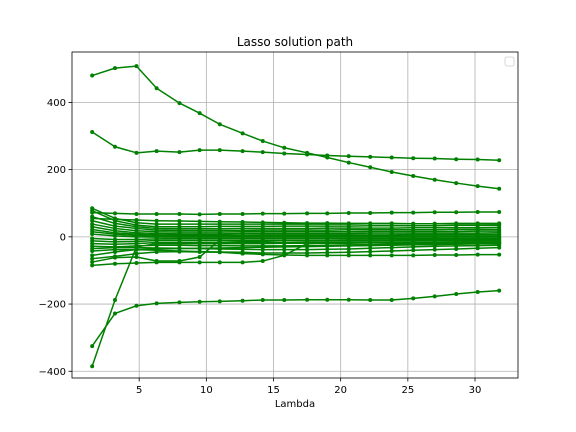  What do you see at coordinates (63, 237) in the screenshot?
I see `y-tick-label: 0` at bounding box center [63, 237].